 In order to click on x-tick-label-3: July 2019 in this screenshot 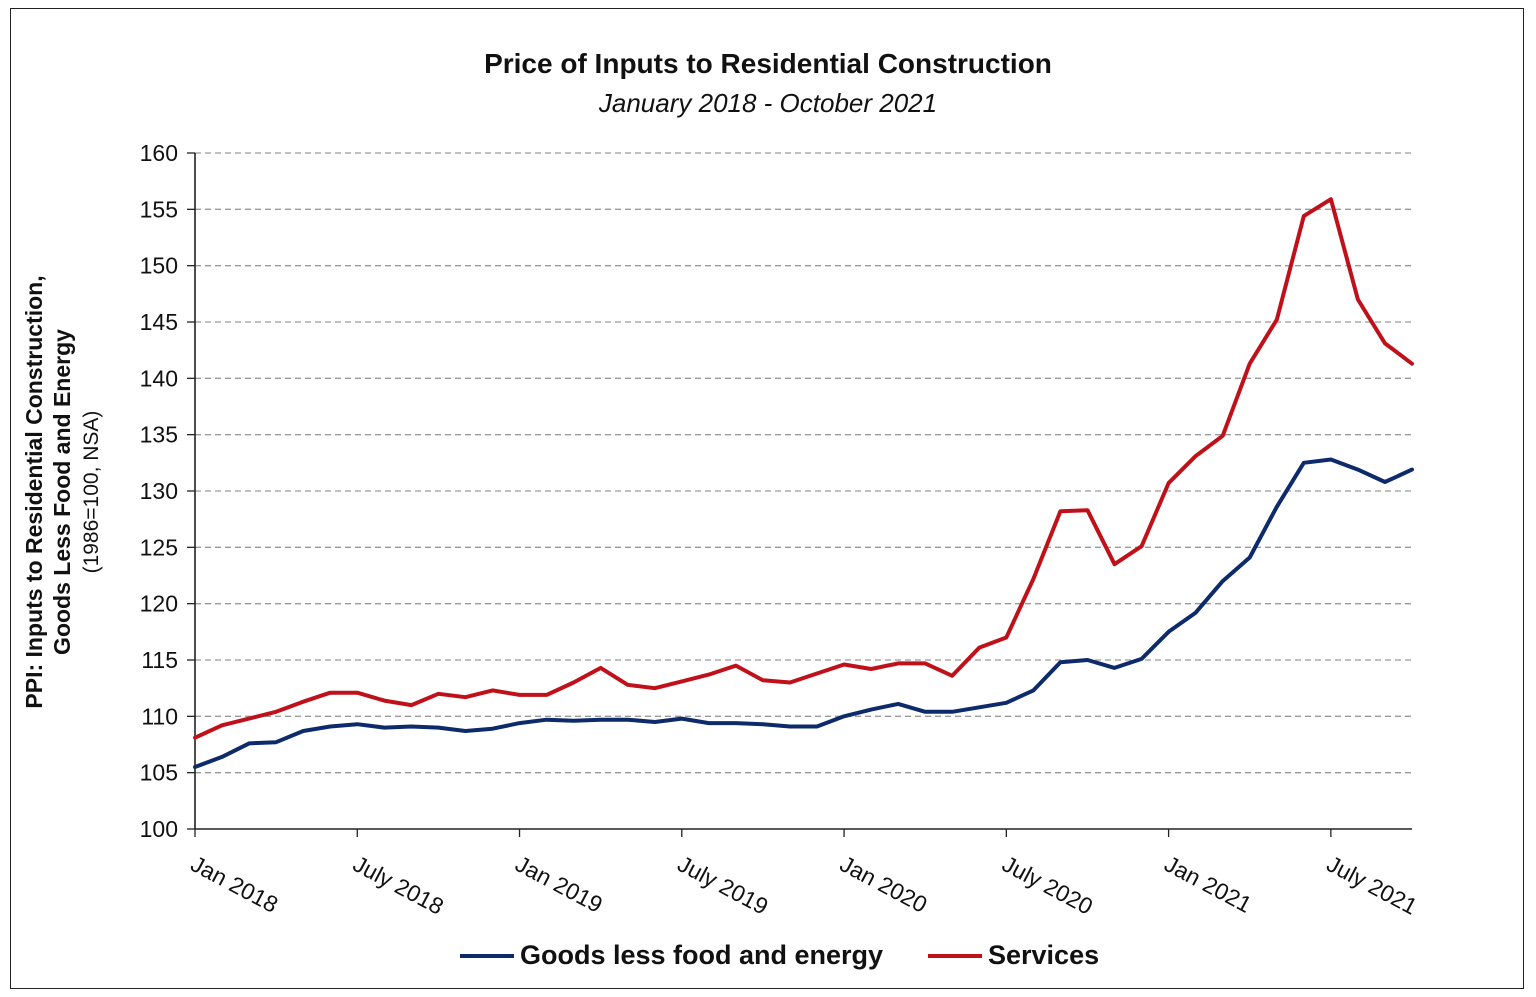, I will do `click(722, 884)`.